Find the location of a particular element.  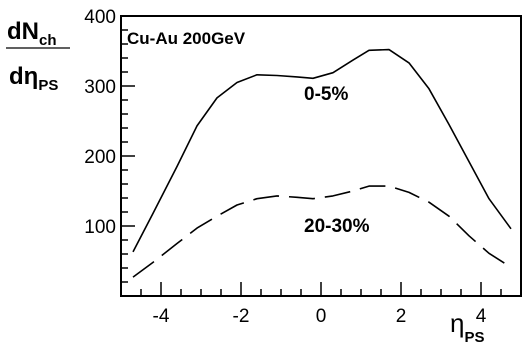

y-tick-label: 100 is located at coordinates (100, 227).